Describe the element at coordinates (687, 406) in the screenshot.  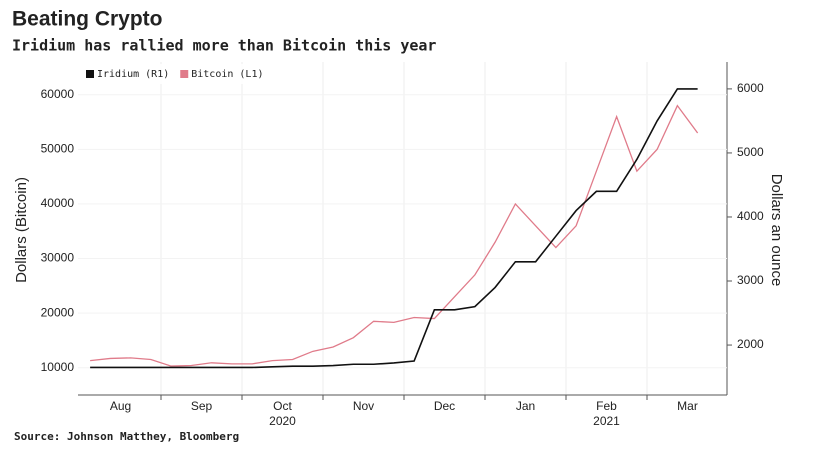
I see `x-tick-label: Mar` at that location.